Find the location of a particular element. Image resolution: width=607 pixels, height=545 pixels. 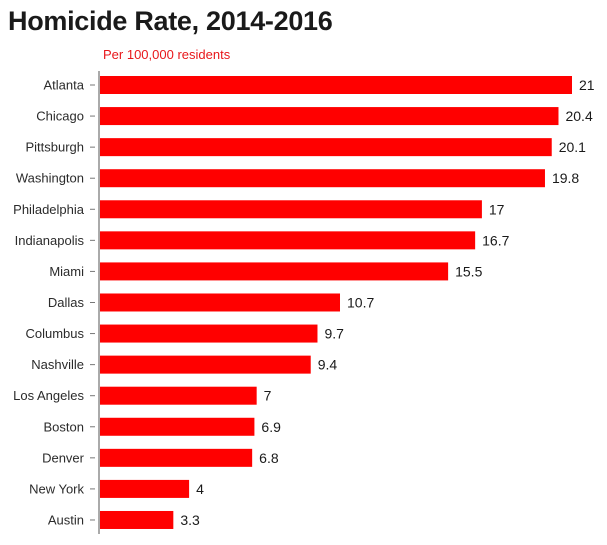

bar-group-los-angeles: Los Angeles 7 is located at coordinates (142, 395).